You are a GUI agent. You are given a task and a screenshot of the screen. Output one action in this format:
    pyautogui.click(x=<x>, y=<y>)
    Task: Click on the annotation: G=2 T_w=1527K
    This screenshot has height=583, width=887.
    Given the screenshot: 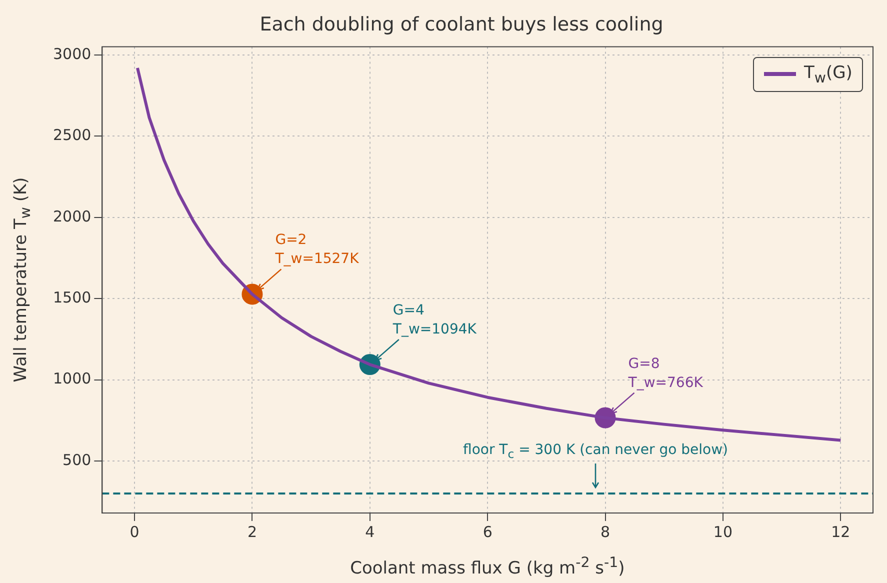 What is the action you would take?
    pyautogui.click(x=317, y=250)
    